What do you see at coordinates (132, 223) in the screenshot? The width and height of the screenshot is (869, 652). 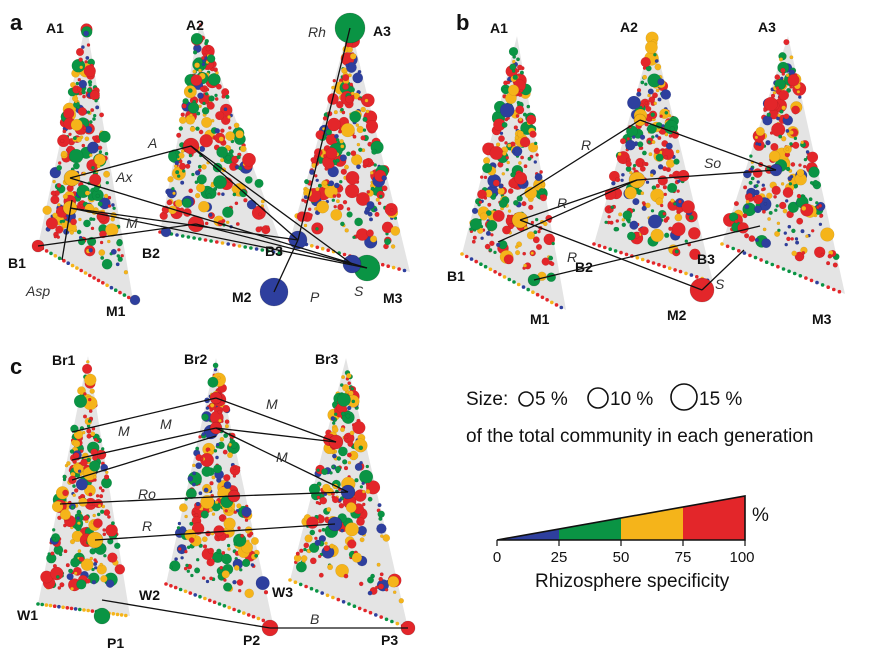 I see `link-label-m: M` at bounding box center [132, 223].